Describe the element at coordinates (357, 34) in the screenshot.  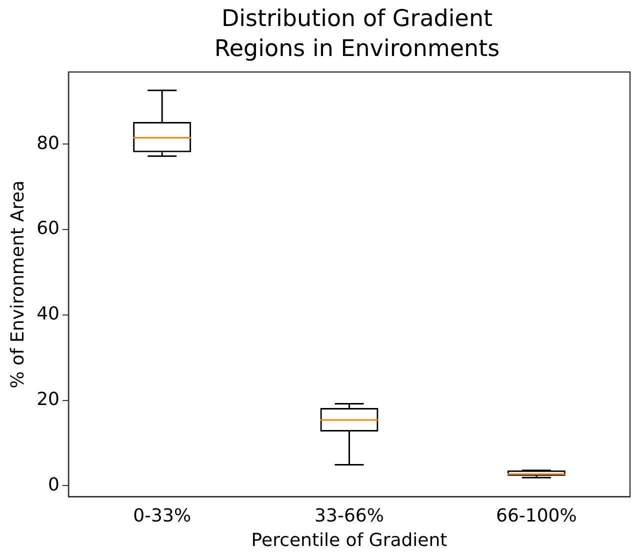
I see `chart-title: Distribution of Gradient Regions in Environments` at that location.